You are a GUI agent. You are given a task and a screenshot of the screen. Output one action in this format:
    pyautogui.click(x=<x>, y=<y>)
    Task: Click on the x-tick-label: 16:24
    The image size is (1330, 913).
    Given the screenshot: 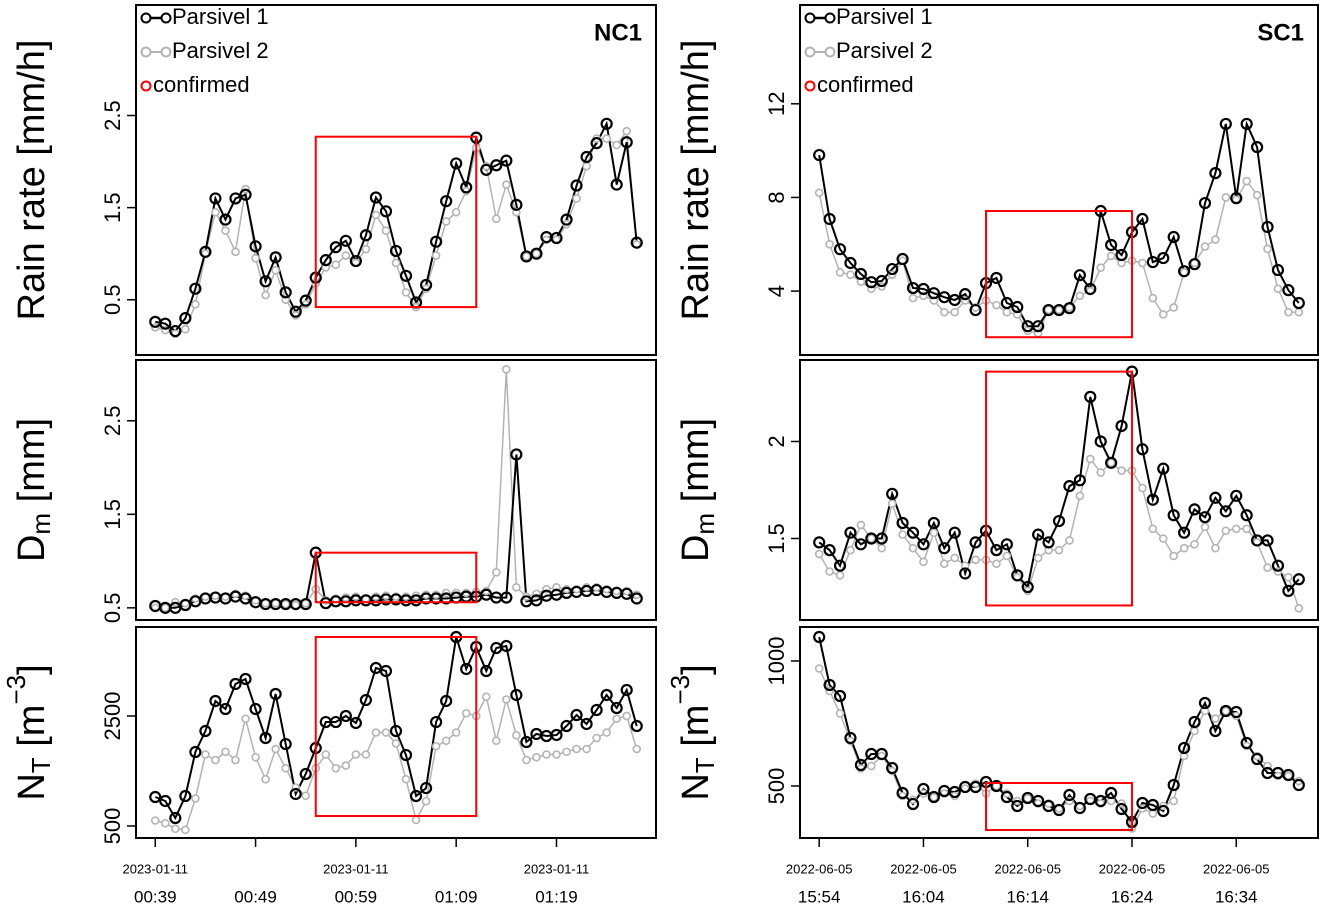 What is the action you would take?
    pyautogui.click(x=1132, y=896)
    